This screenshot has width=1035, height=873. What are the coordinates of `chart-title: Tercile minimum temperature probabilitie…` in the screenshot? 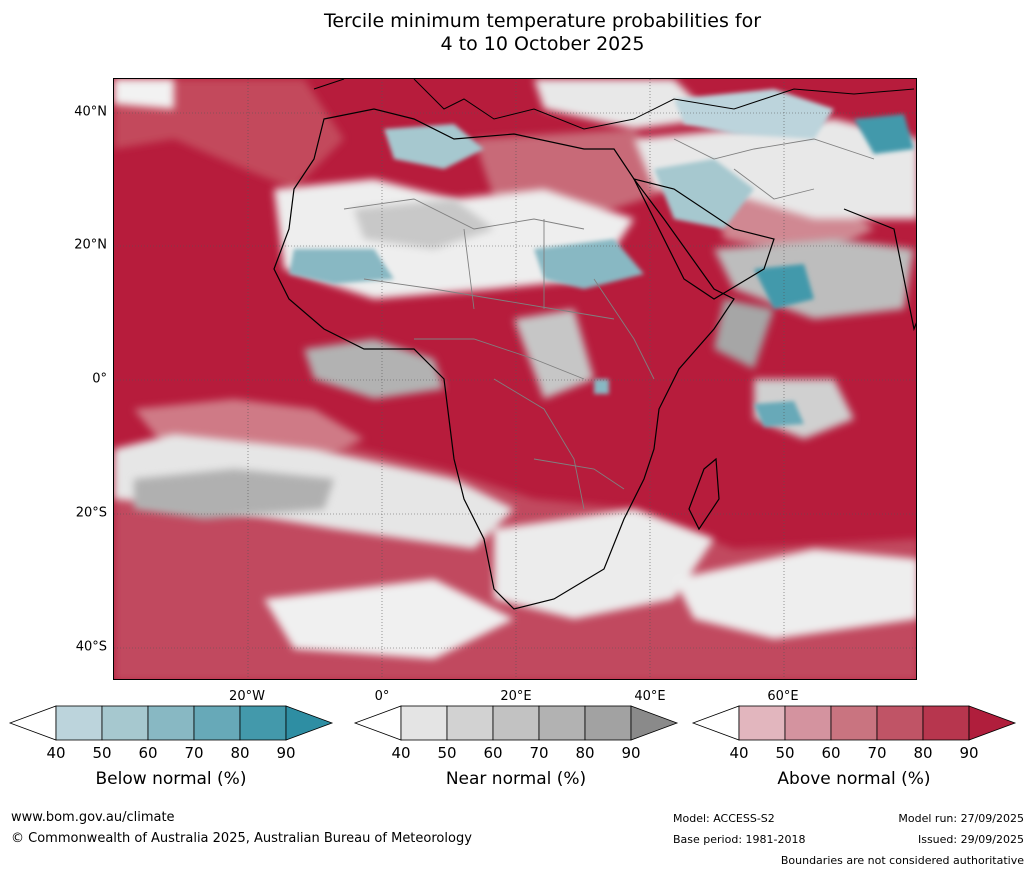 It's located at (517, 33).